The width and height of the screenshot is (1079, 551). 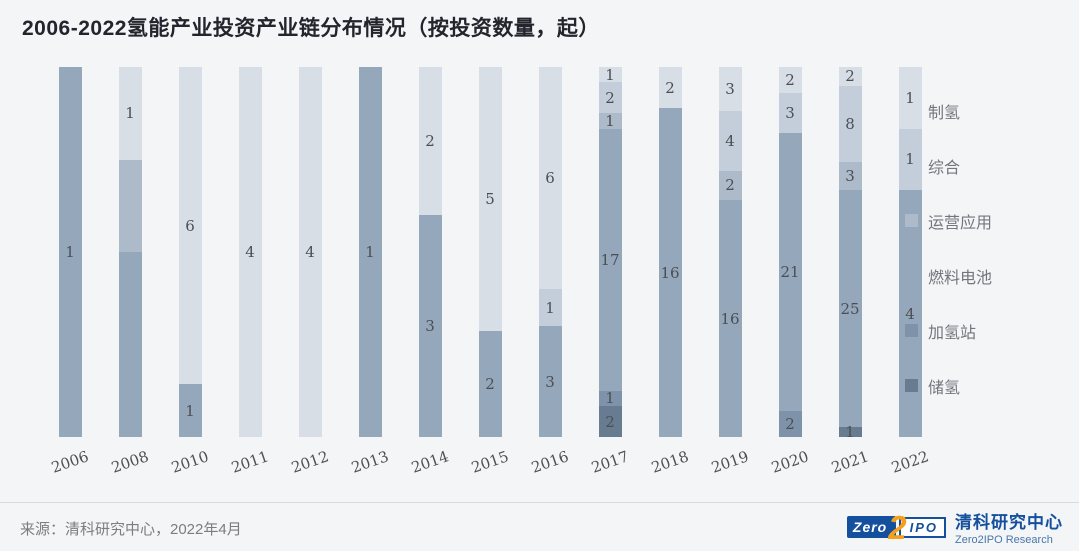 I want to click on stacked-bar-2019: 3 4 2 16, so click(x=730, y=252).